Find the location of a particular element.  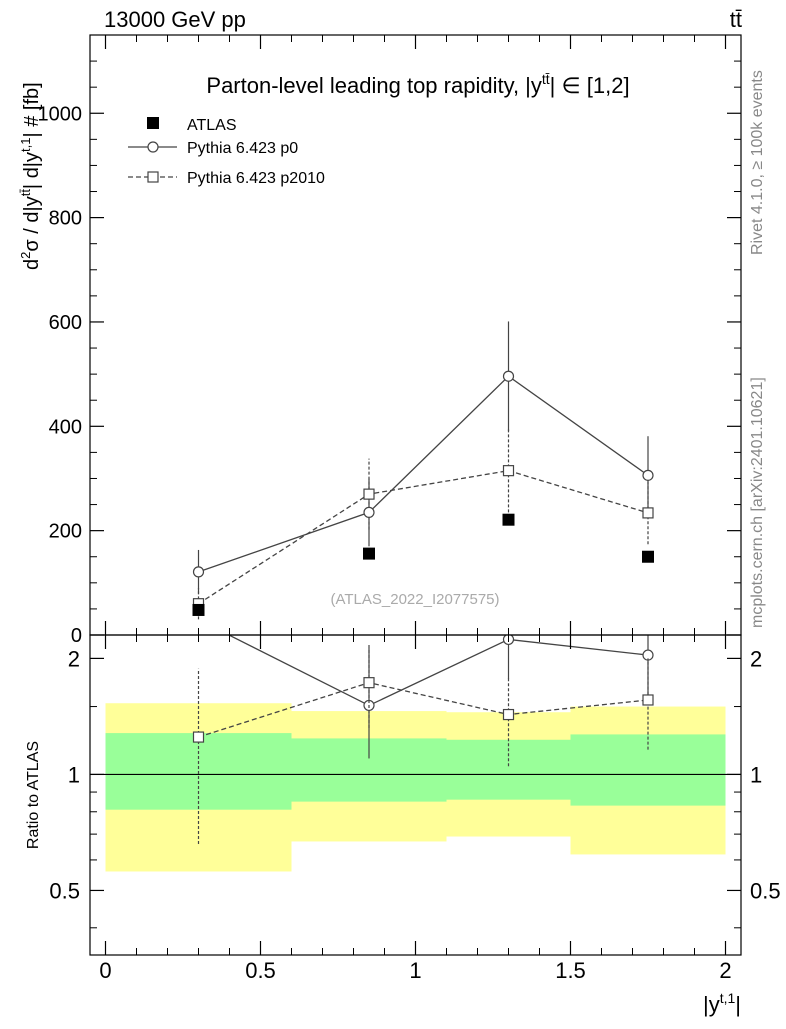

ratio-inner-band is located at coordinates (648, 770).